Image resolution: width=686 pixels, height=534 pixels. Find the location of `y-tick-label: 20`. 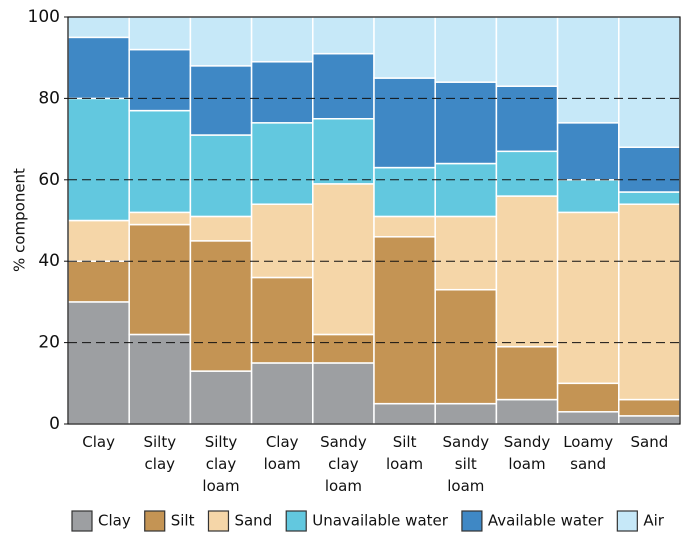

y-tick-label: 20 is located at coordinates (49, 343).